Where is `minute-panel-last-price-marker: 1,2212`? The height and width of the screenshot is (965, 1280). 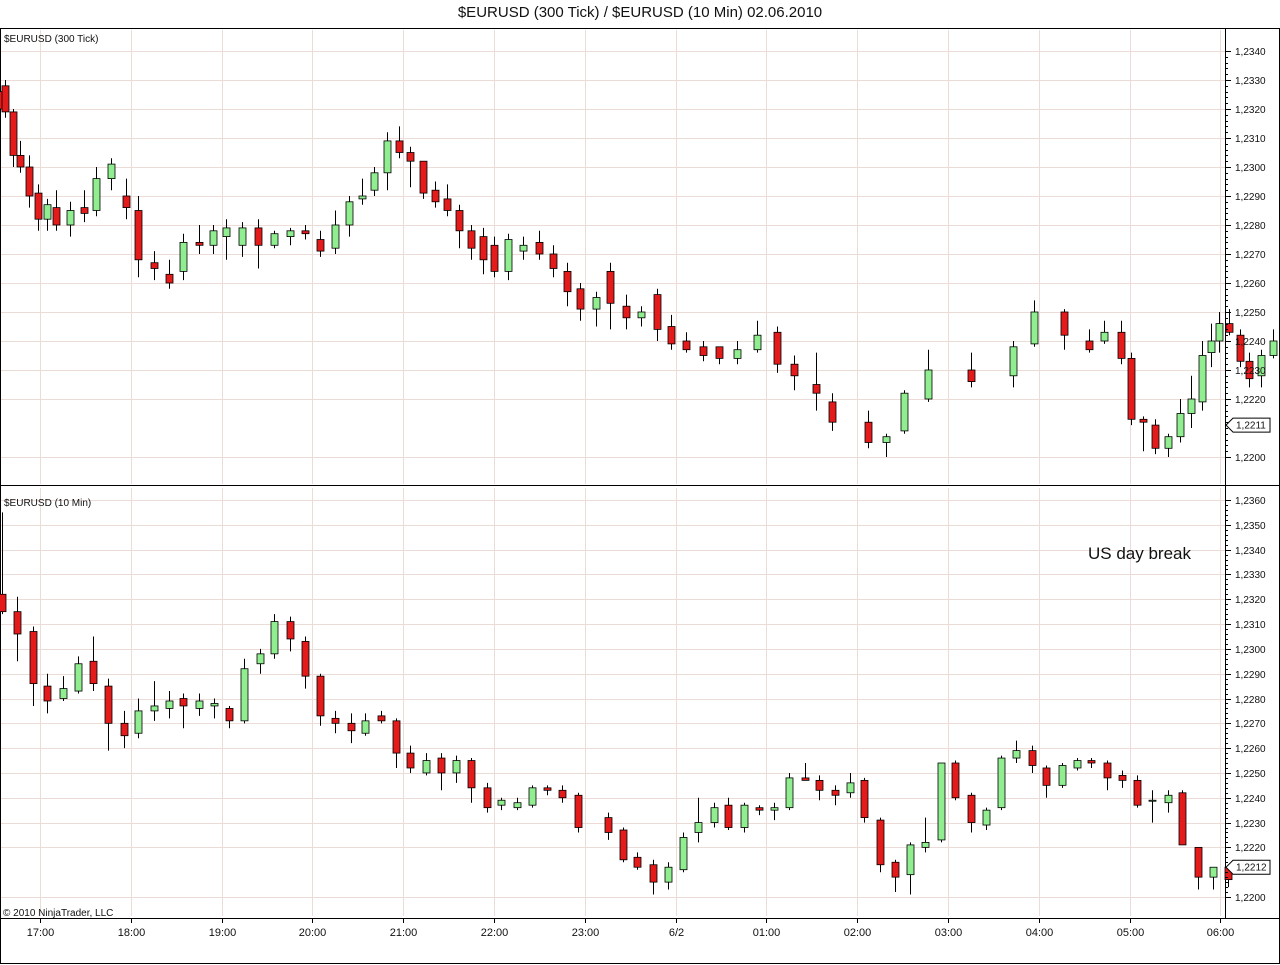 minute-panel-last-price-marker: 1,2212 is located at coordinates (1248, 867).